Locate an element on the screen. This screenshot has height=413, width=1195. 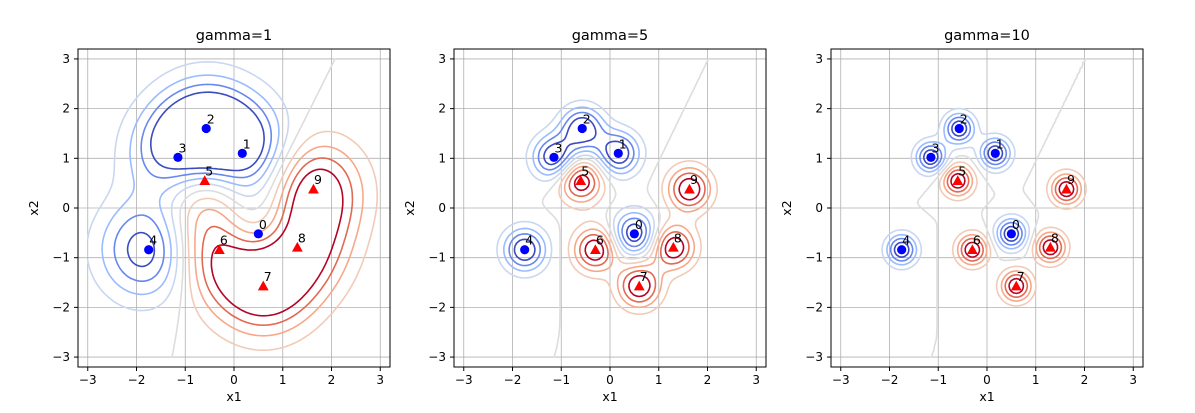
x-tick-label: 3 is located at coordinates (1133, 380).